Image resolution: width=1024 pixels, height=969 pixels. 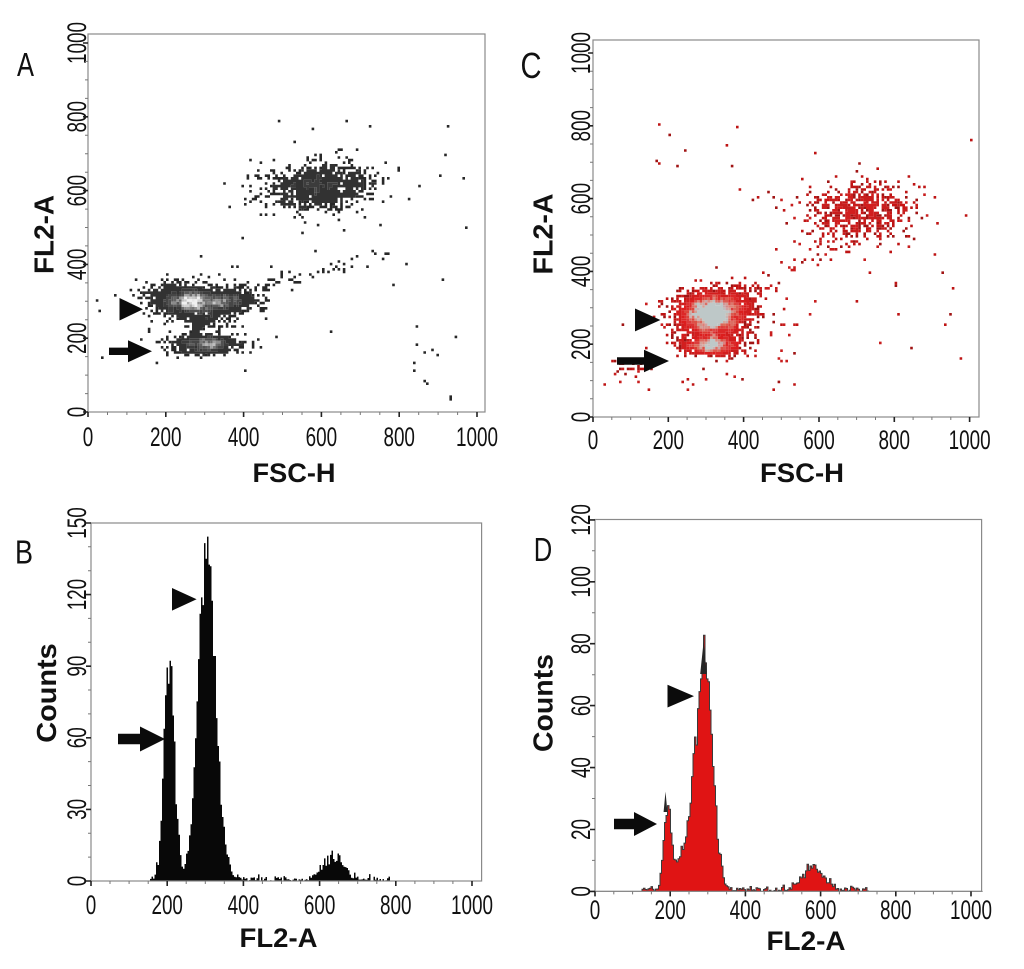 I want to click on svg-text: C, so click(x=531, y=65).